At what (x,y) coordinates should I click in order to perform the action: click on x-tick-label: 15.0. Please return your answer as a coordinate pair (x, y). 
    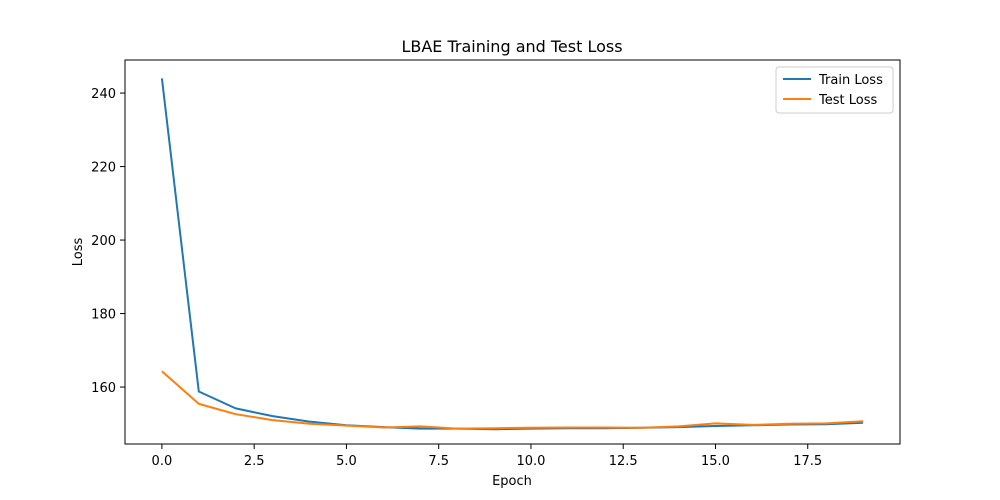
    Looking at the image, I should click on (715, 461).